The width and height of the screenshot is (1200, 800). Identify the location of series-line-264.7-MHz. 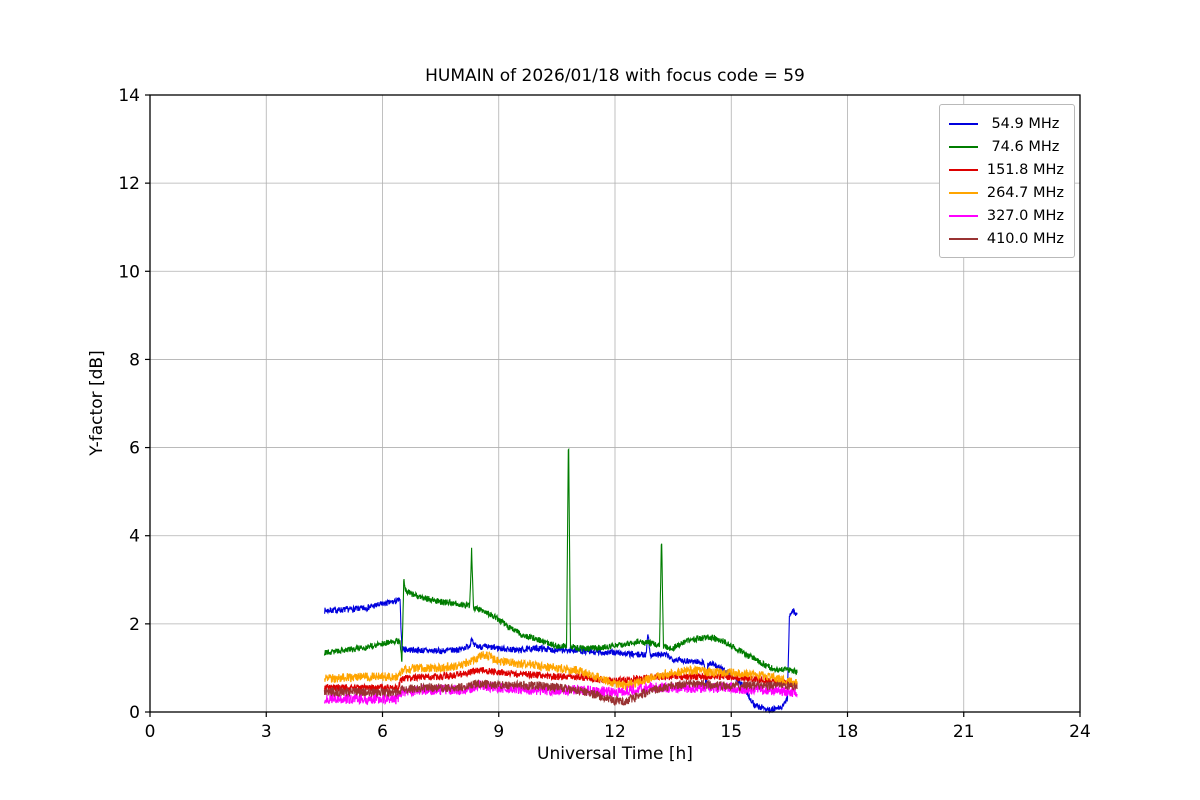
(560, 671).